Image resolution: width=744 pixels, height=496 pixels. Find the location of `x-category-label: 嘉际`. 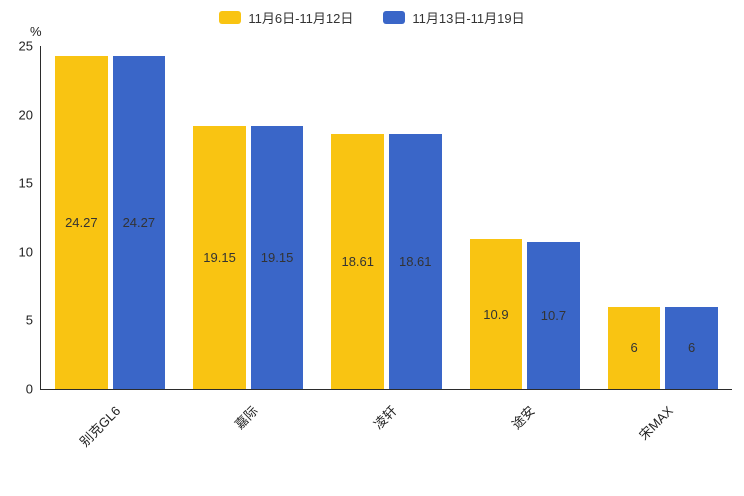

x-category-label: 嘉际 is located at coordinates (247, 418).